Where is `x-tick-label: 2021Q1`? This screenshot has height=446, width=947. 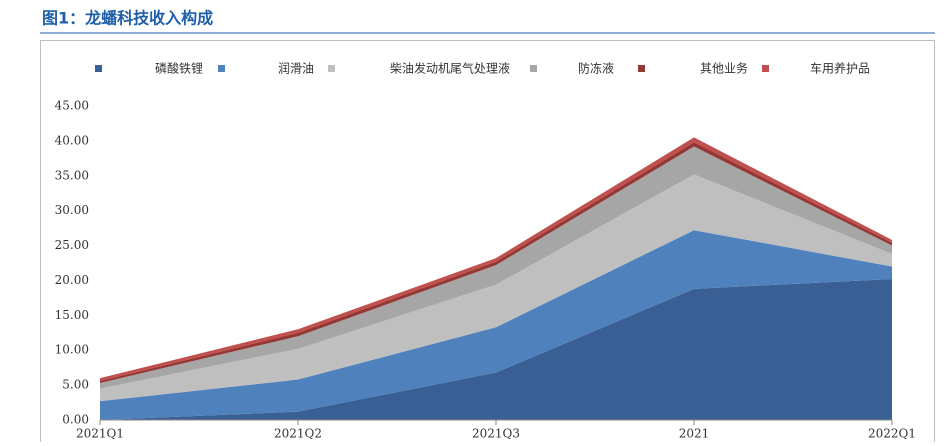 x-tick-label: 2021Q1 is located at coordinates (100, 434).